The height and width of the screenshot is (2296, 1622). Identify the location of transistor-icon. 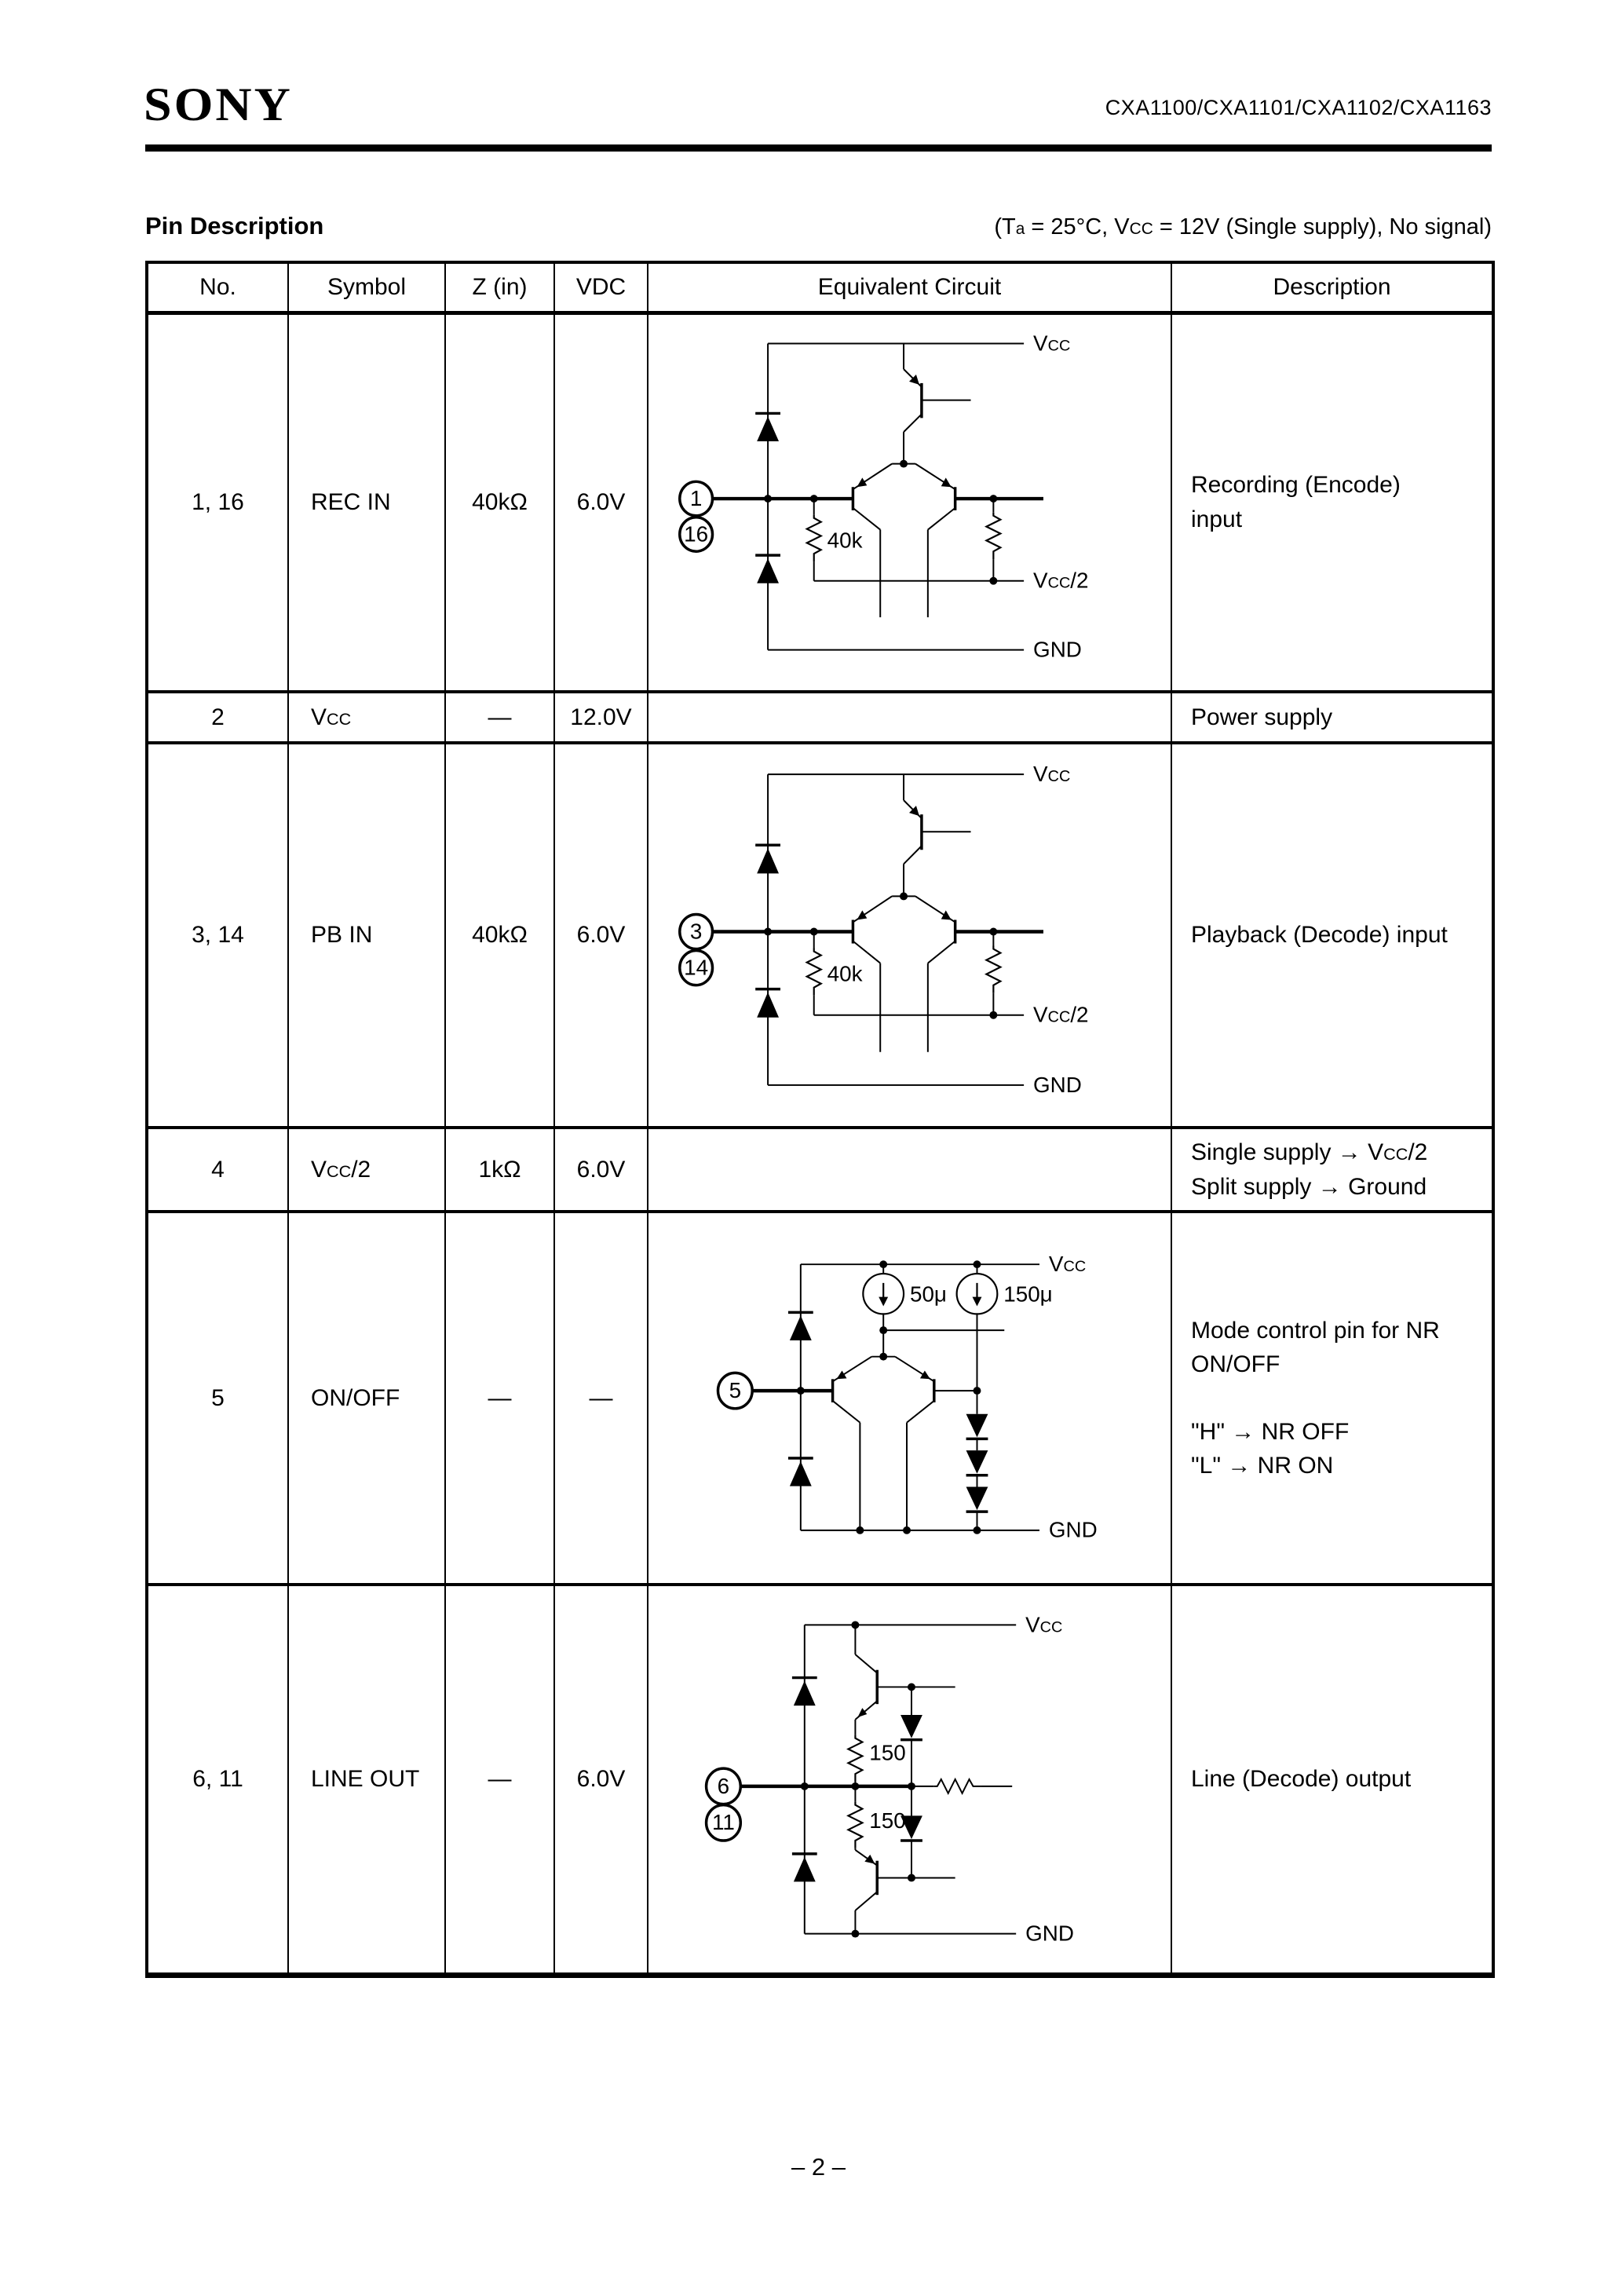
(937, 404).